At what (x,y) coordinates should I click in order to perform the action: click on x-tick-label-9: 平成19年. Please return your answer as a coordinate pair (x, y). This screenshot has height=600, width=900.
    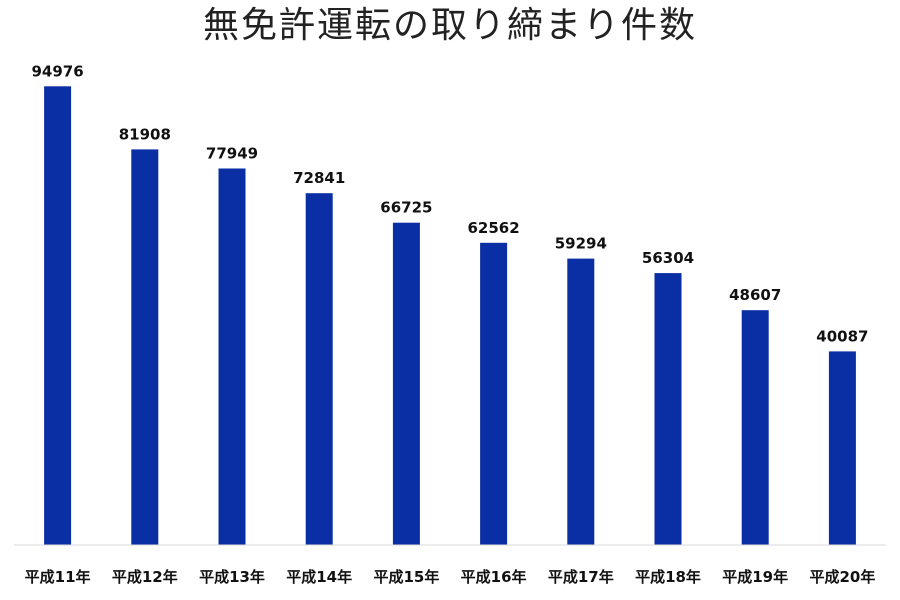
    Looking at the image, I should click on (755, 577).